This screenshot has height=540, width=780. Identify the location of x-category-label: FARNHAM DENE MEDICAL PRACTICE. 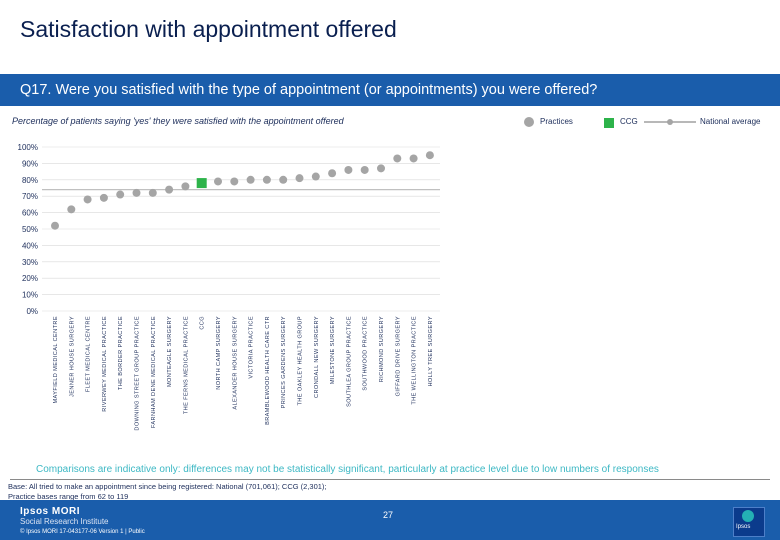
(154, 372).